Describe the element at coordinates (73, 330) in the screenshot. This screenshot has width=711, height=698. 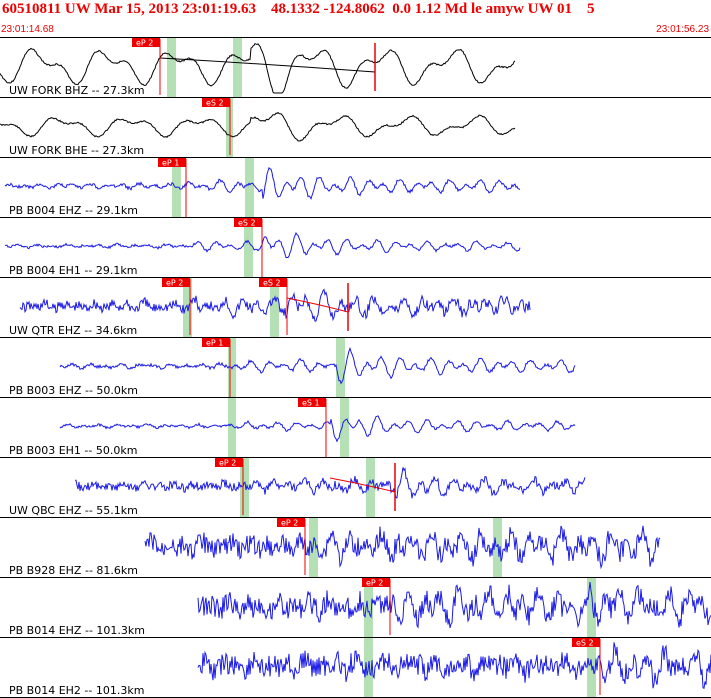
I see `station-label: UW QTR EHZ -- 34.6km` at that location.